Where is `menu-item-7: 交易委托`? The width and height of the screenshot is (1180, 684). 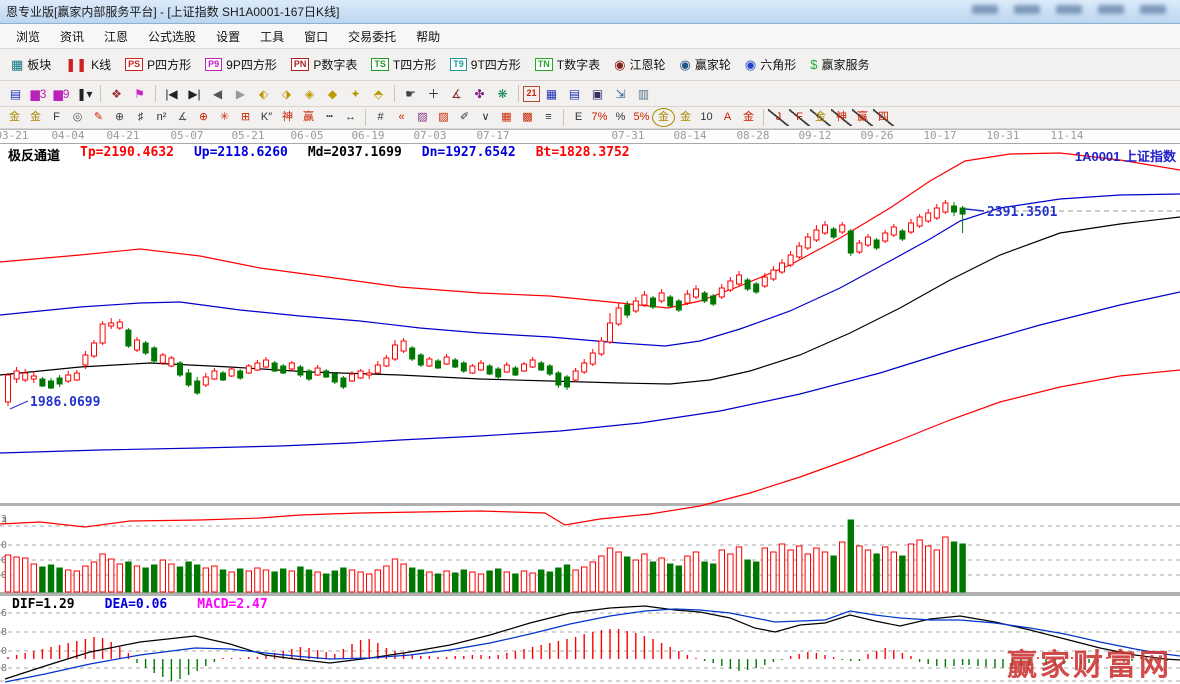 menu-item-7: 交易委托 is located at coordinates (372, 36).